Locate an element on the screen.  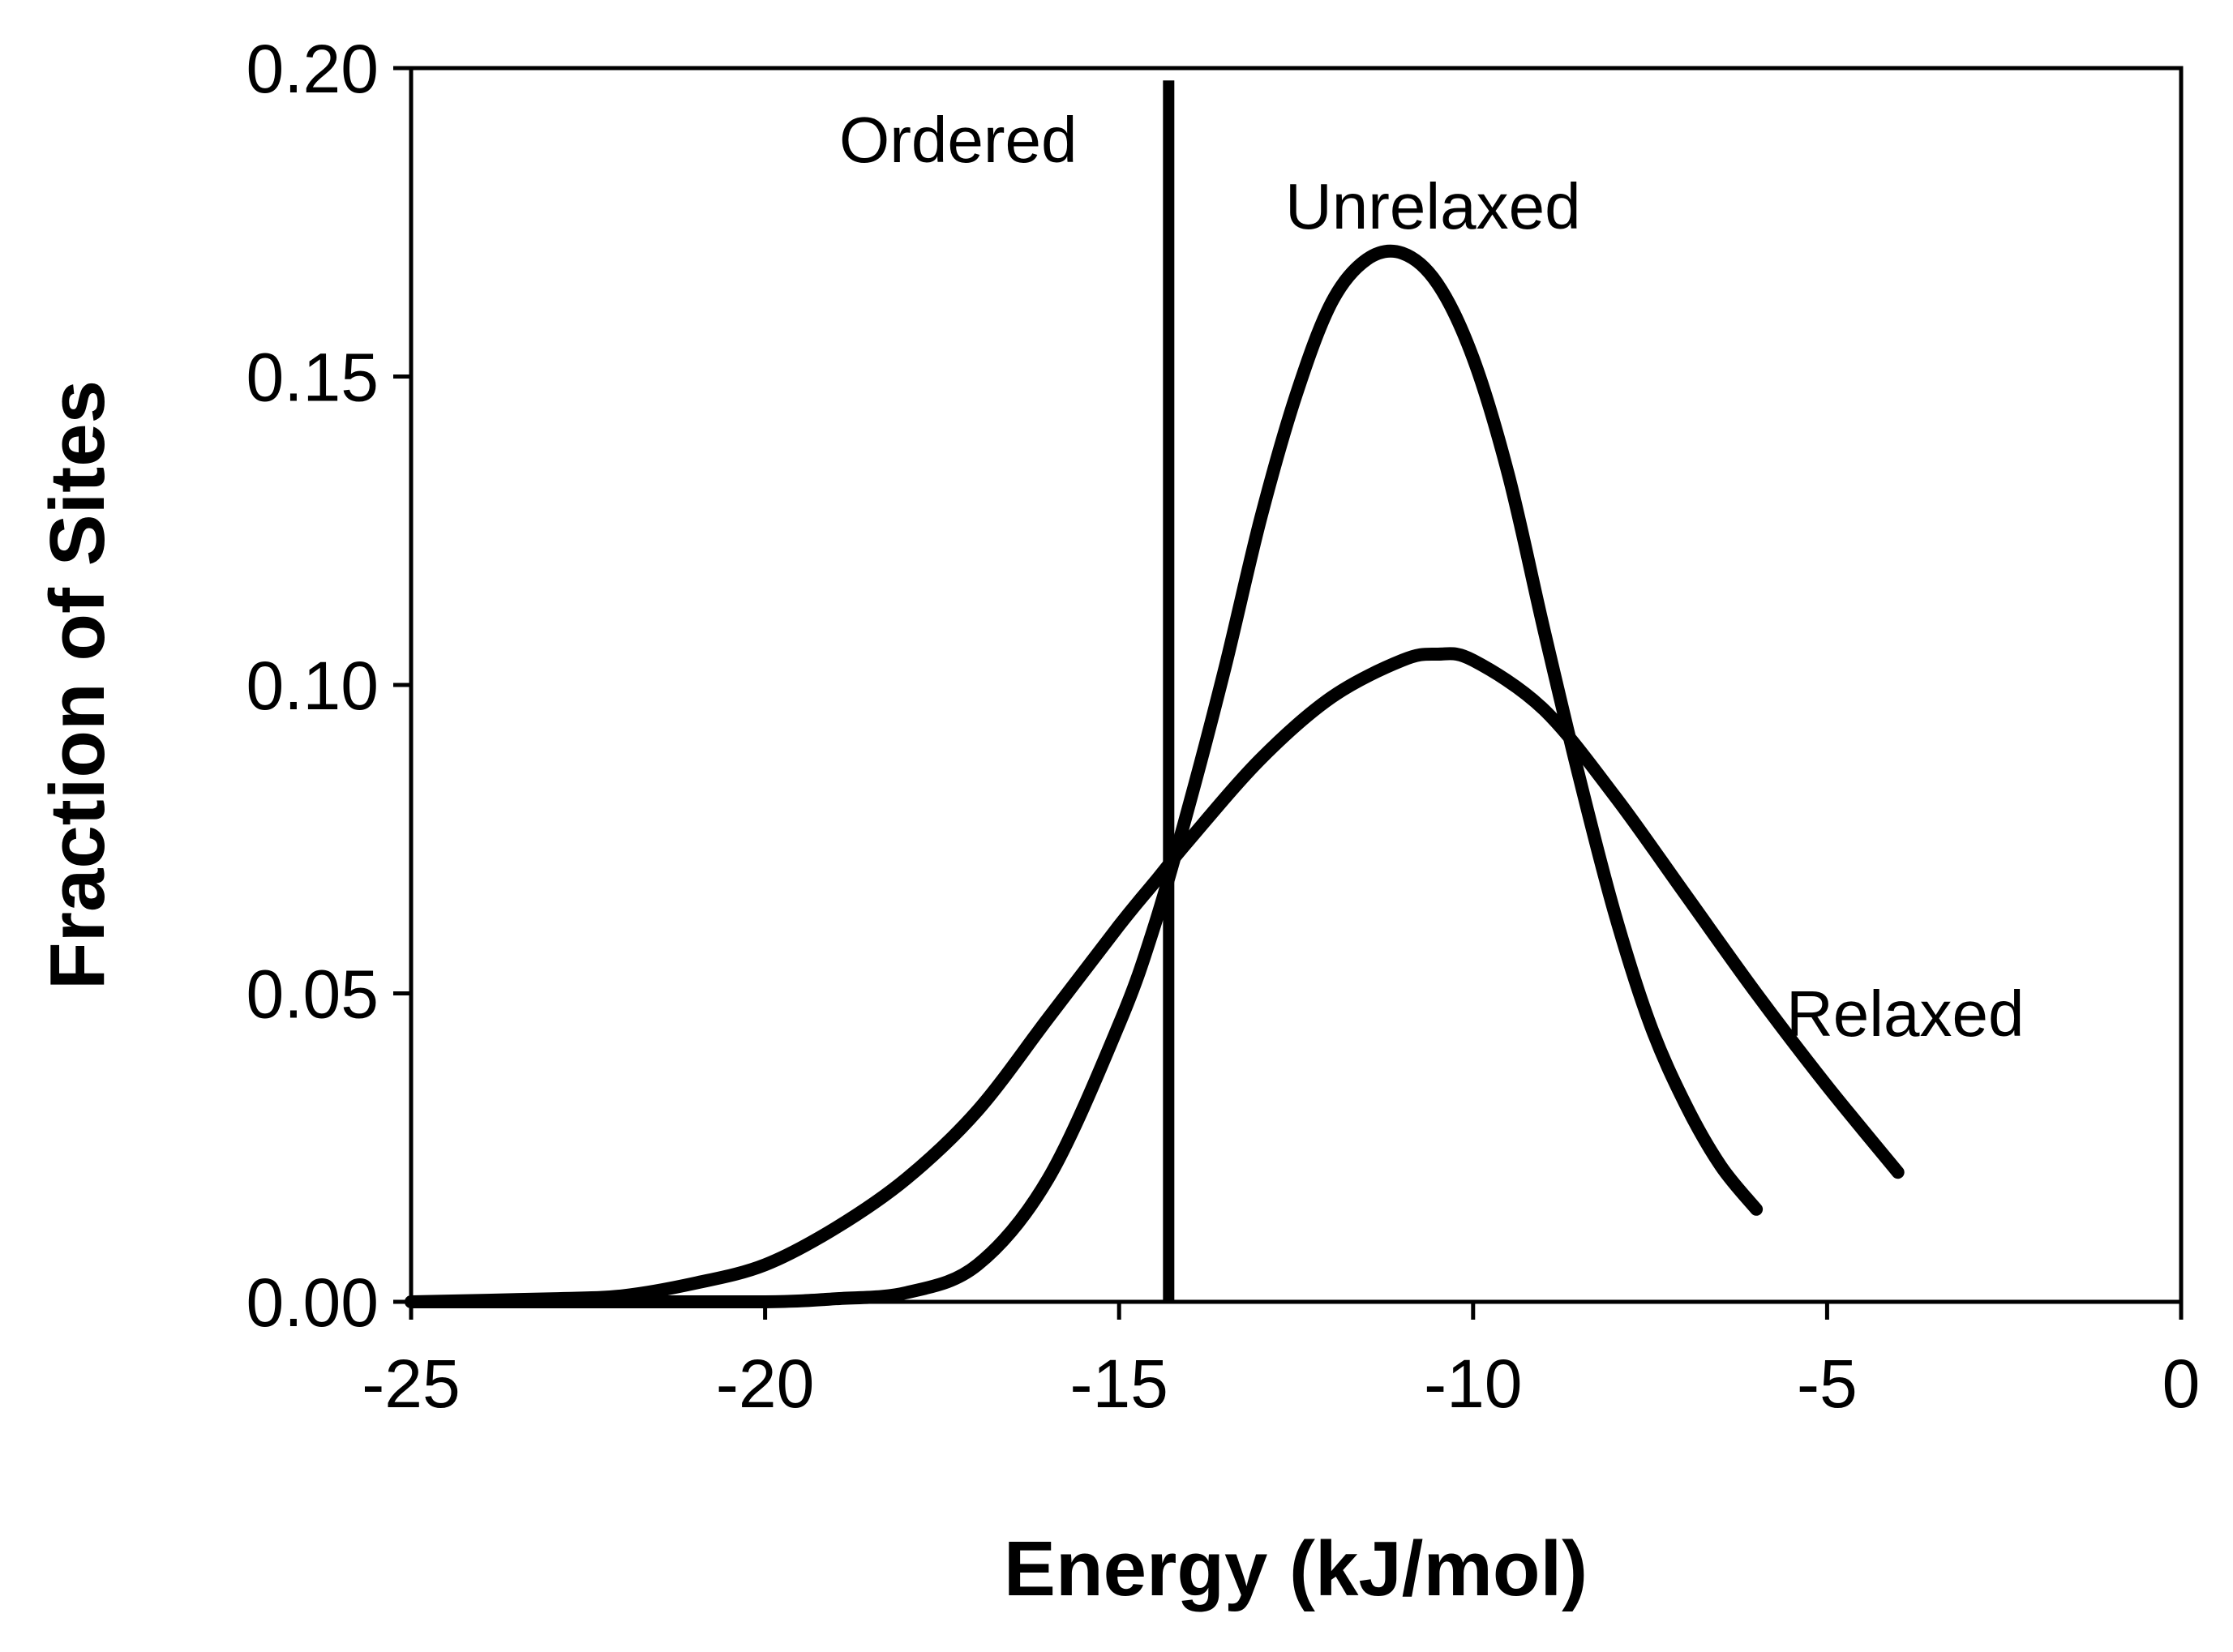
y-tick-label: 0.10 is located at coordinates (312, 686).